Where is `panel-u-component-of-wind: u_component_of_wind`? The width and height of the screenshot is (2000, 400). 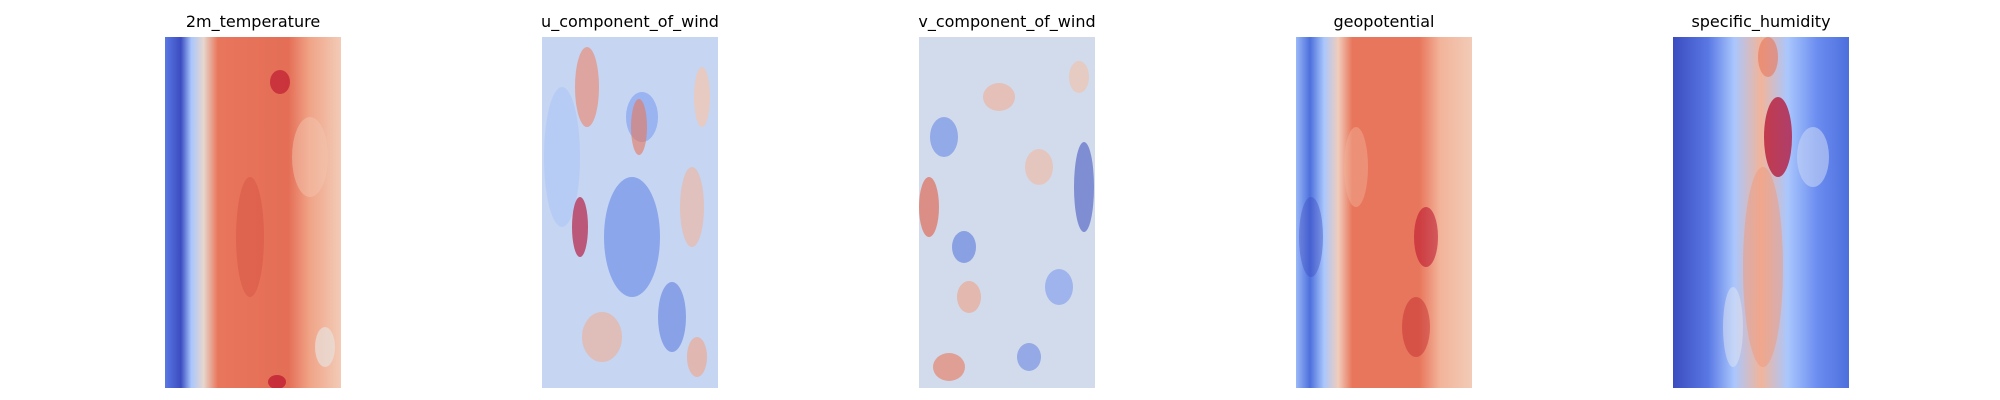 panel-u-component-of-wind: u_component_of_wind is located at coordinates (630, 200).